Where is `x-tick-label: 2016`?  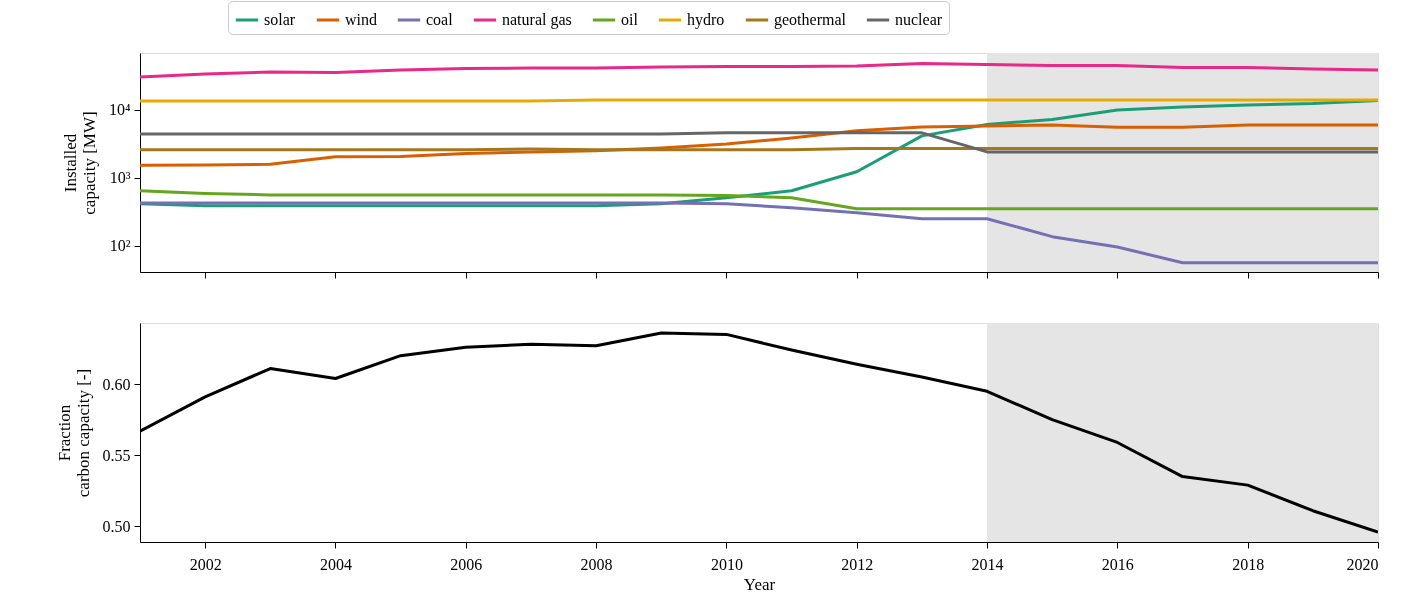 x-tick-label: 2016 is located at coordinates (1117, 564).